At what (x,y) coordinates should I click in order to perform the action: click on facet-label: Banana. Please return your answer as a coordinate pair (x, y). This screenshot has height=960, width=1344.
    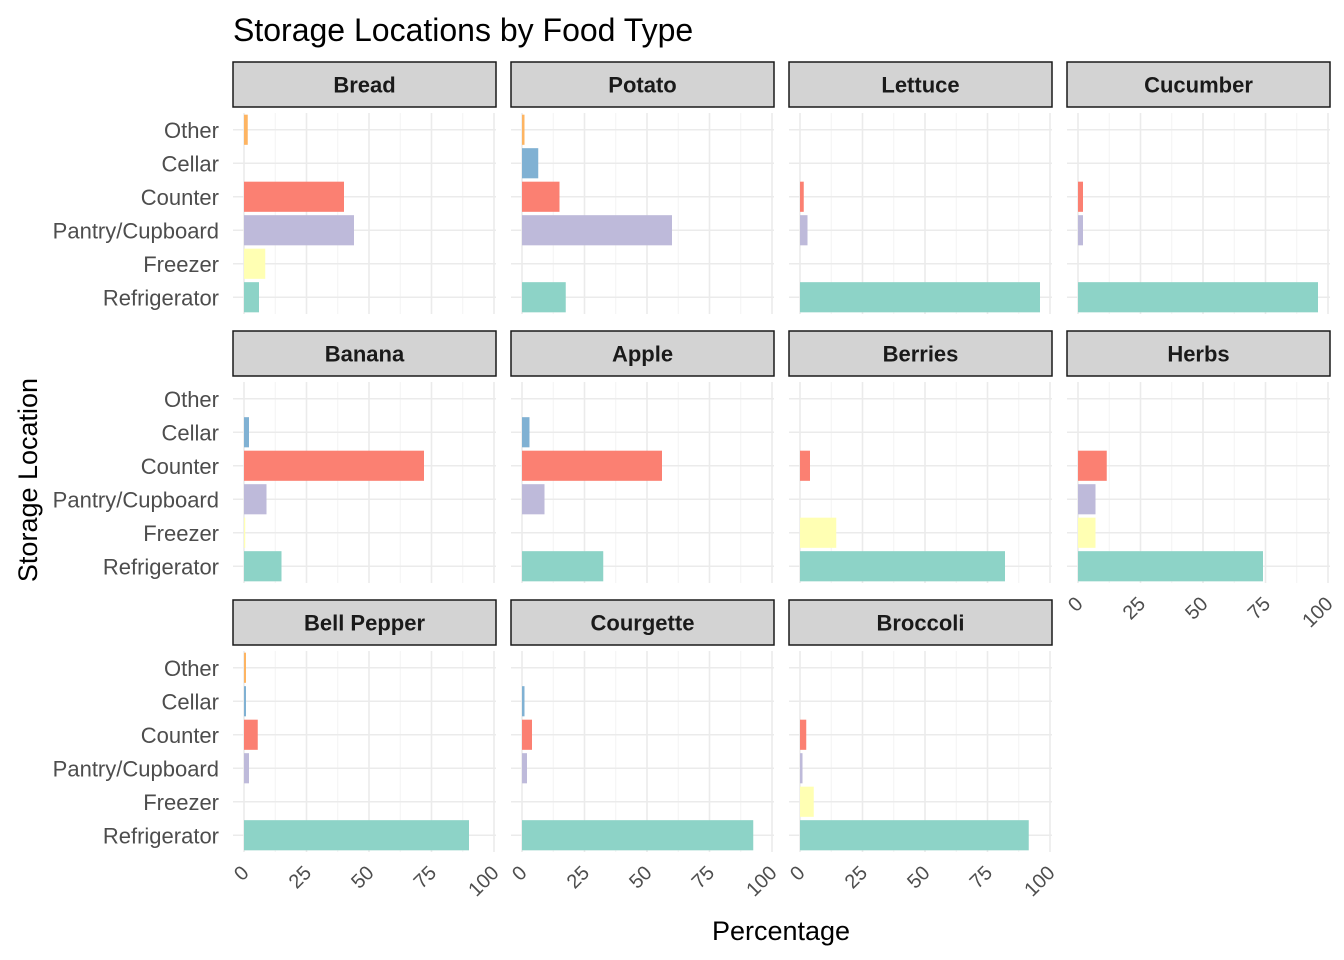
    Looking at the image, I should click on (365, 354).